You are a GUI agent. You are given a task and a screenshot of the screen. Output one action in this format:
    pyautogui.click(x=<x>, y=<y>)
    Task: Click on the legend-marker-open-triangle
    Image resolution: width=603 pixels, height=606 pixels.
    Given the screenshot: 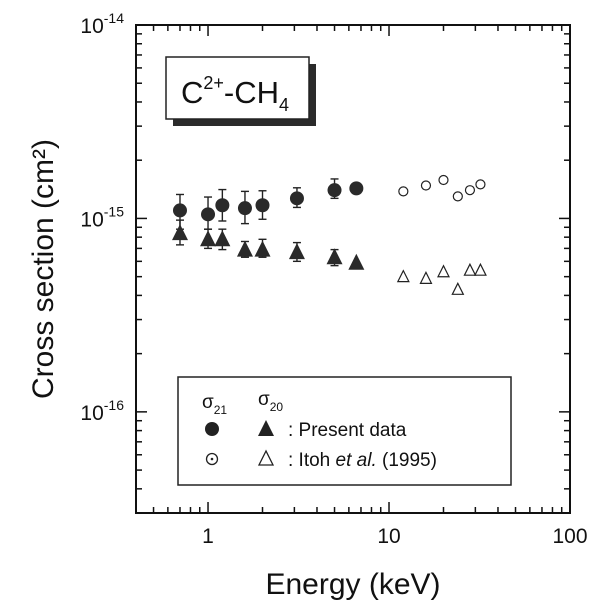 What is the action you would take?
    pyautogui.click(x=266, y=457)
    